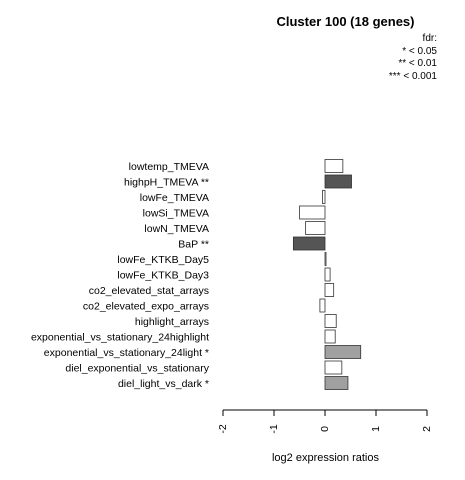 The image size is (465, 480). What do you see at coordinates (427, 429) in the screenshot?
I see `x-tick-label: 2` at bounding box center [427, 429].